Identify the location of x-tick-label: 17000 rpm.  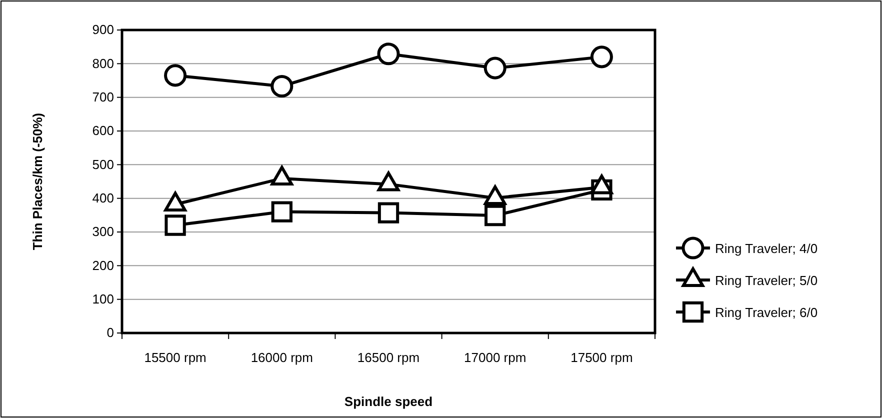
(495, 358).